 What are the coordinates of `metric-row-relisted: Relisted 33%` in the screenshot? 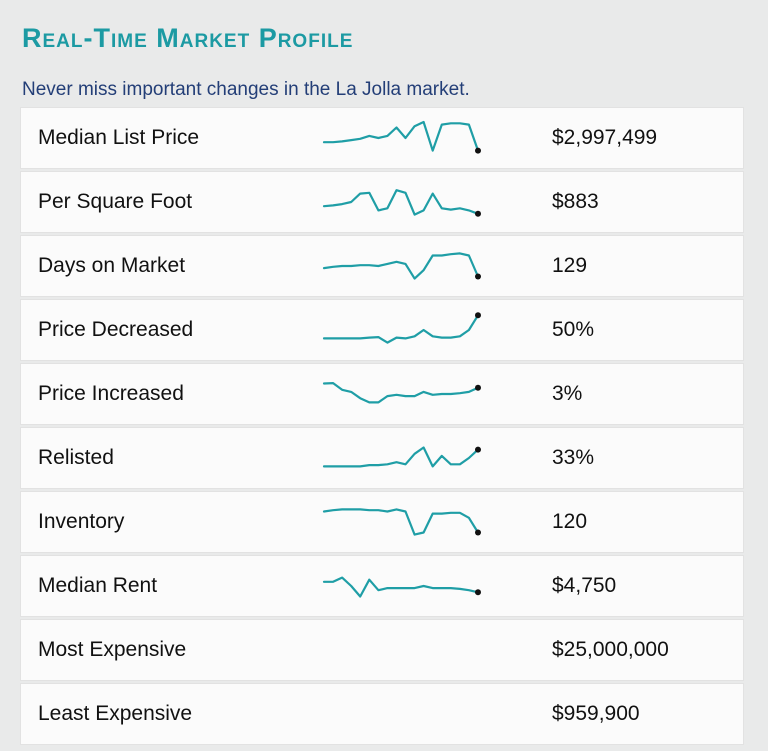 It's located at (382, 458).